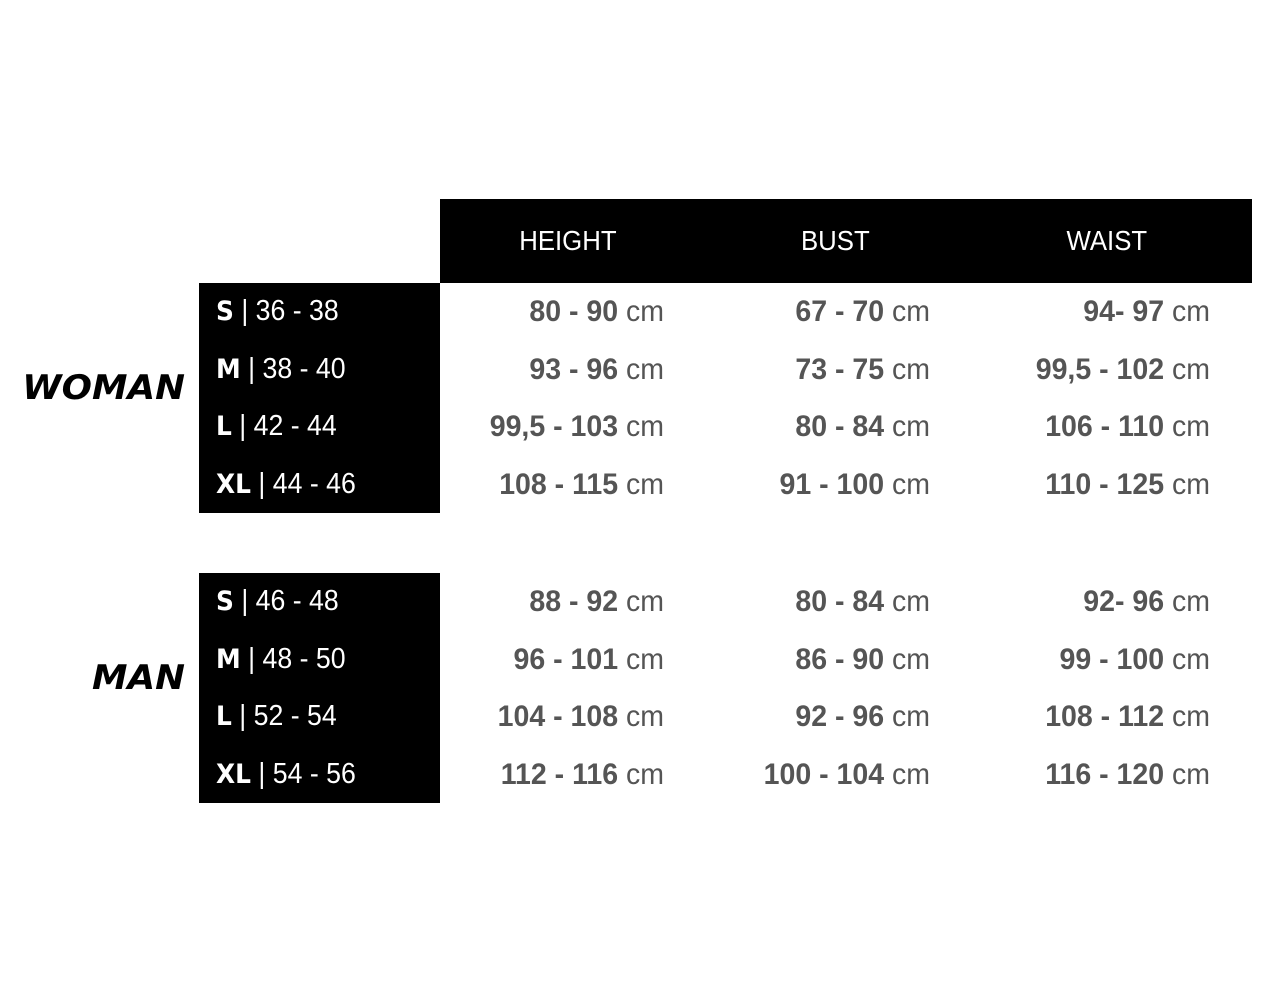 This screenshot has height=1000, width=1280. What do you see at coordinates (558, 716) in the screenshot?
I see `value: 104 - 108` at bounding box center [558, 716].